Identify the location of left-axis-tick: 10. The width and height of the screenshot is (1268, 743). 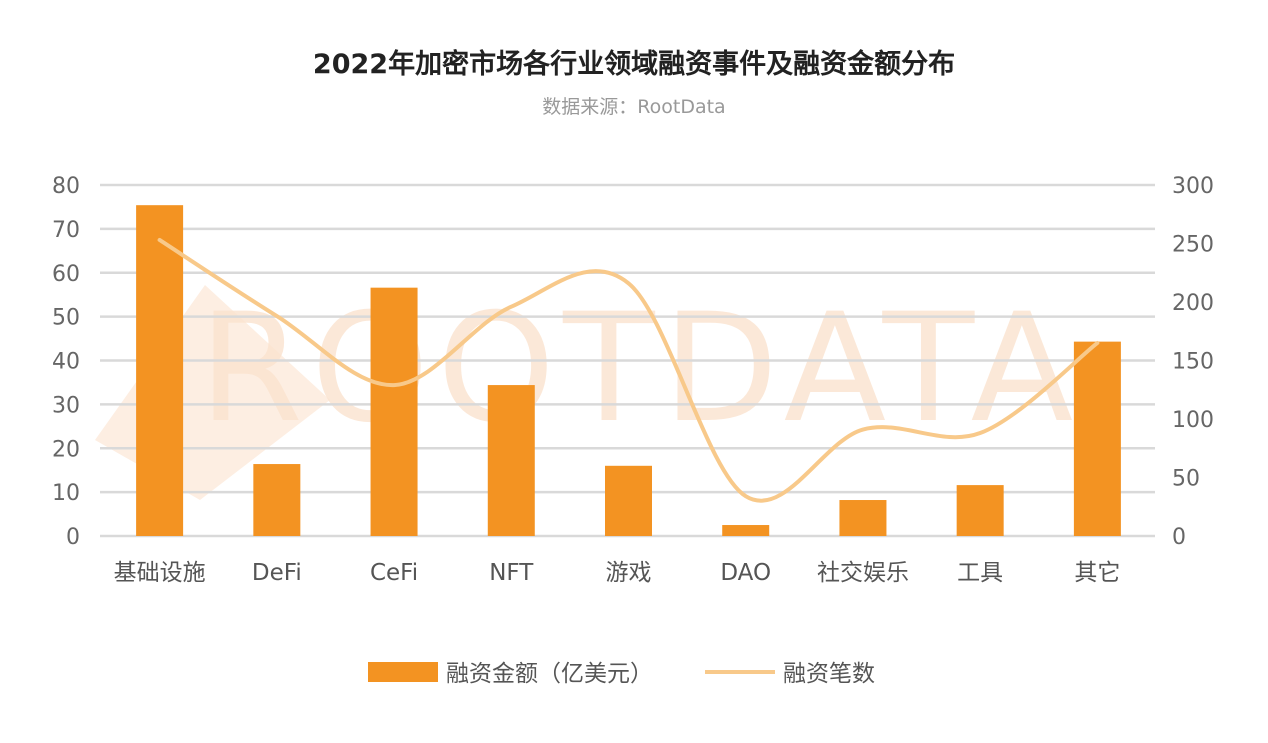
(66, 493).